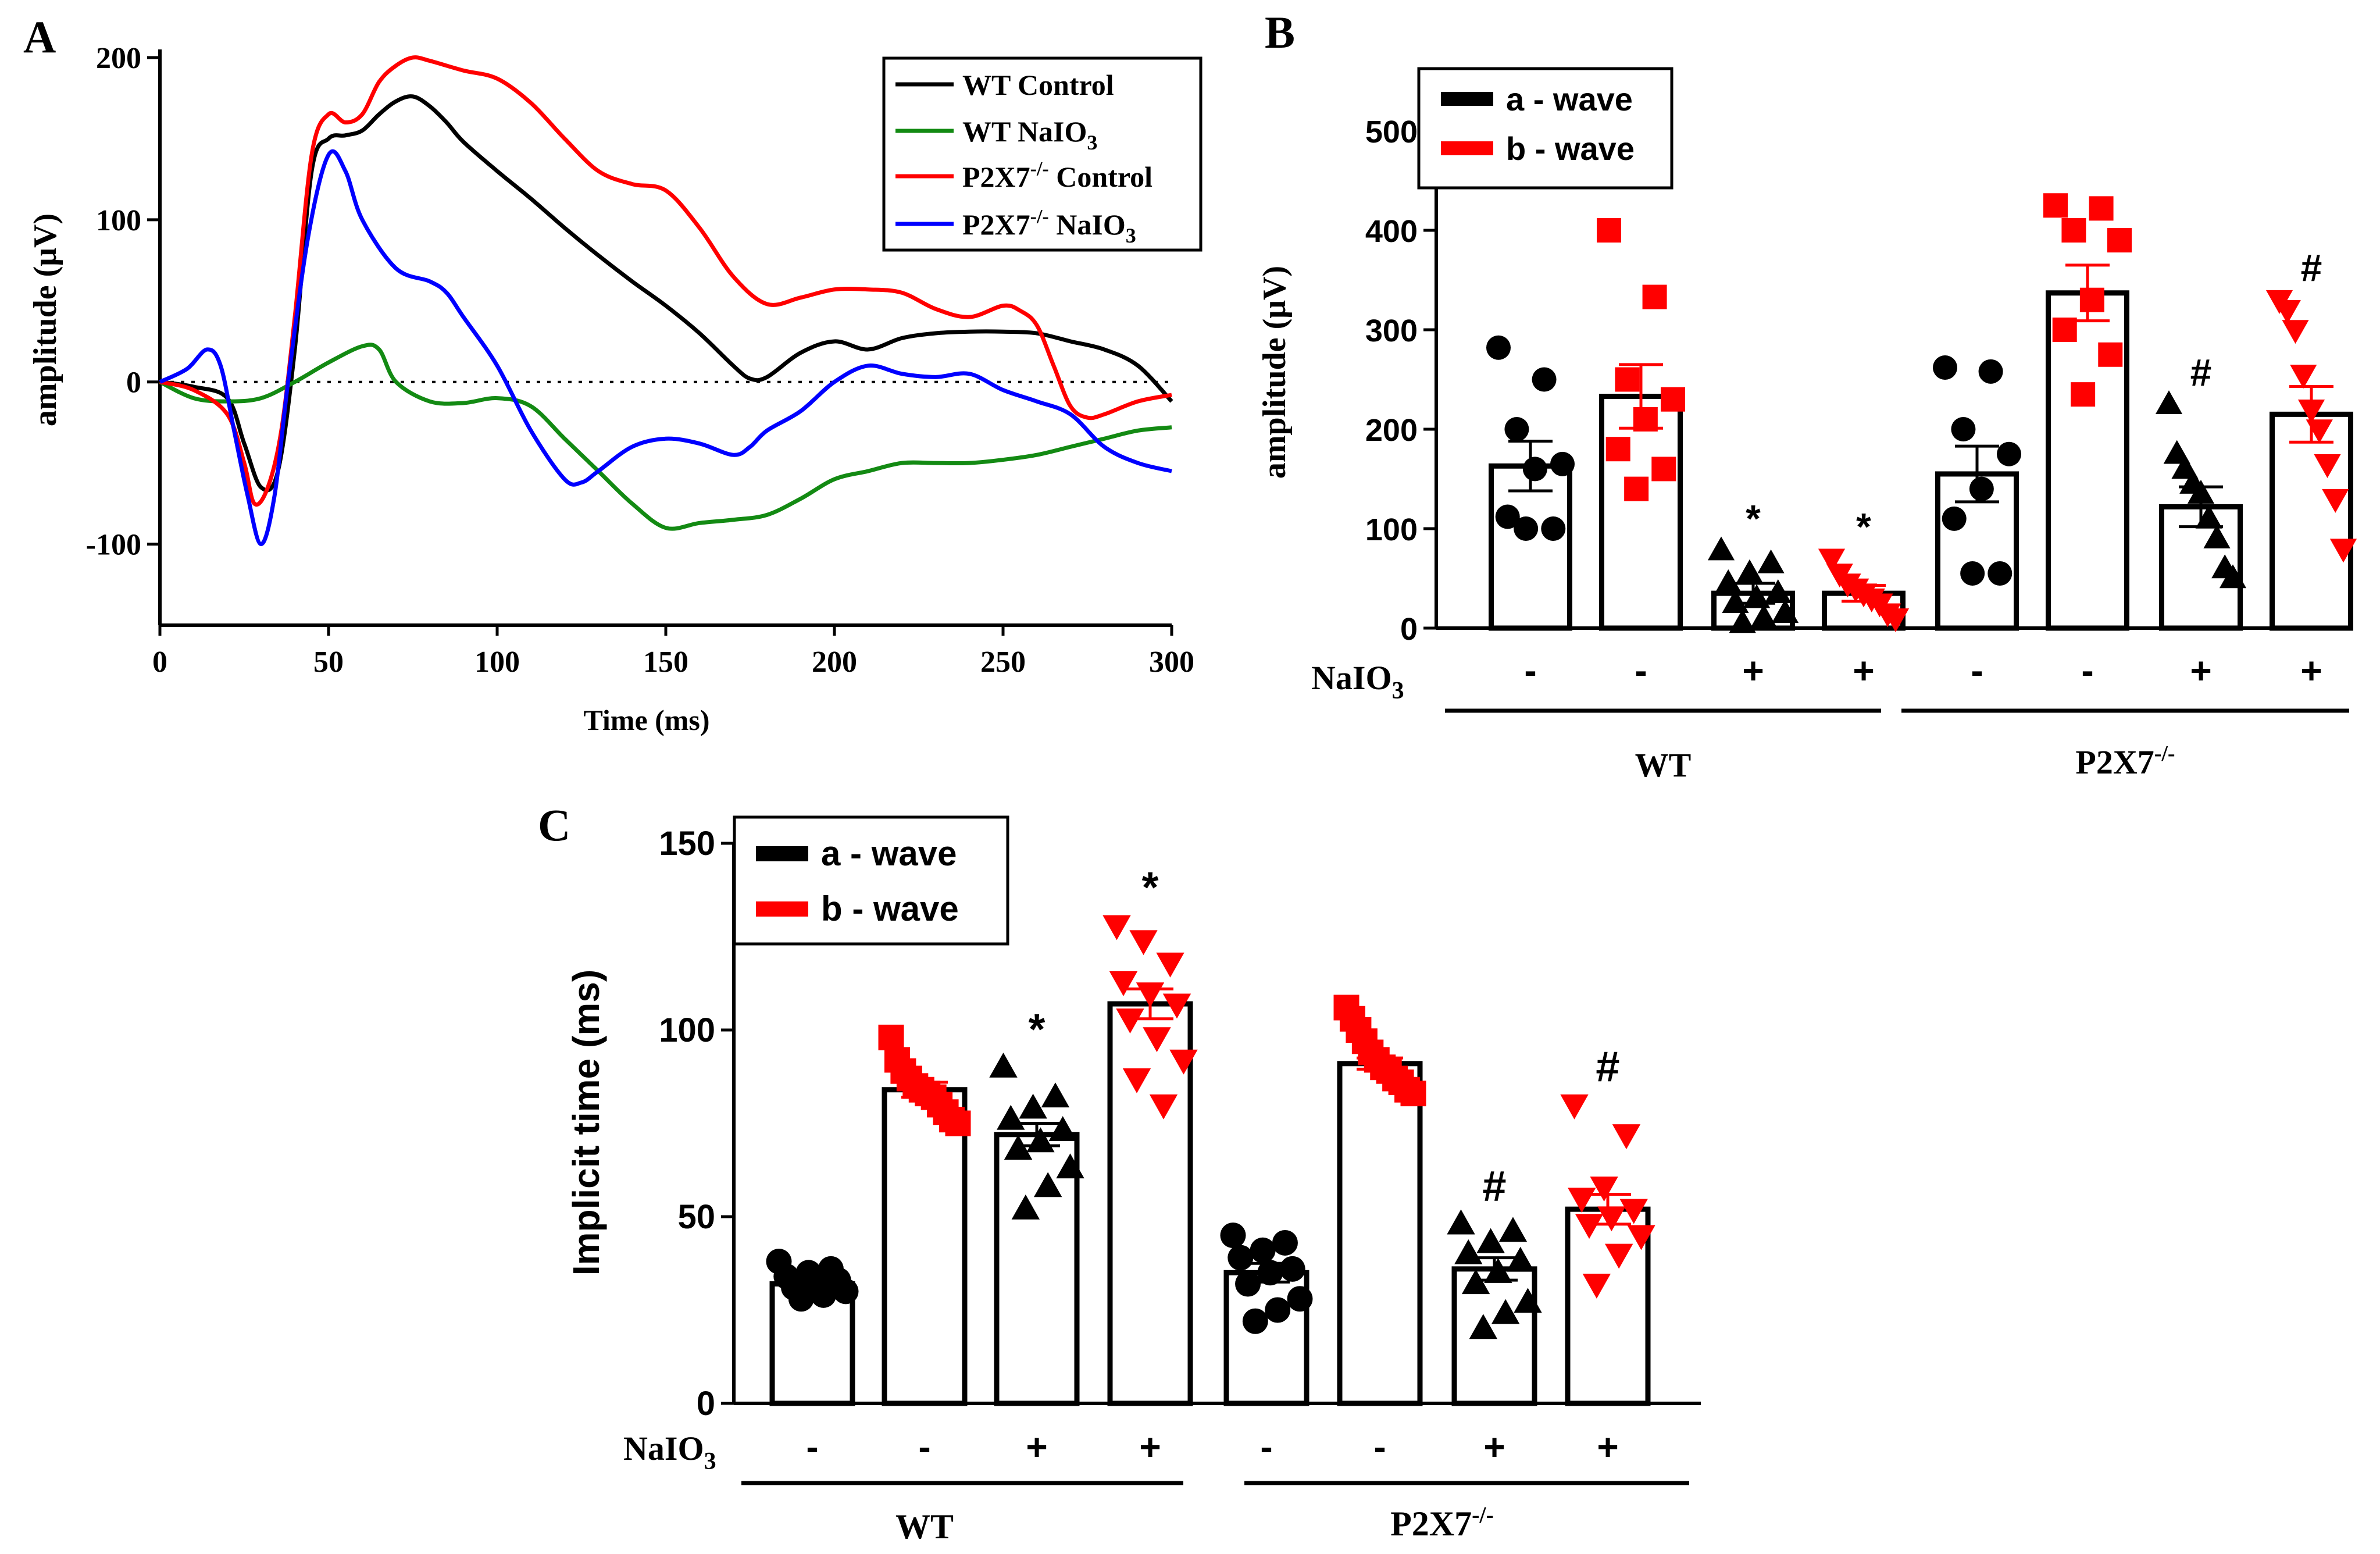 The image size is (2380, 1554). What do you see at coordinates (1664, 765) in the screenshot?
I see `panel-b-group-label-wt: WT` at bounding box center [1664, 765].